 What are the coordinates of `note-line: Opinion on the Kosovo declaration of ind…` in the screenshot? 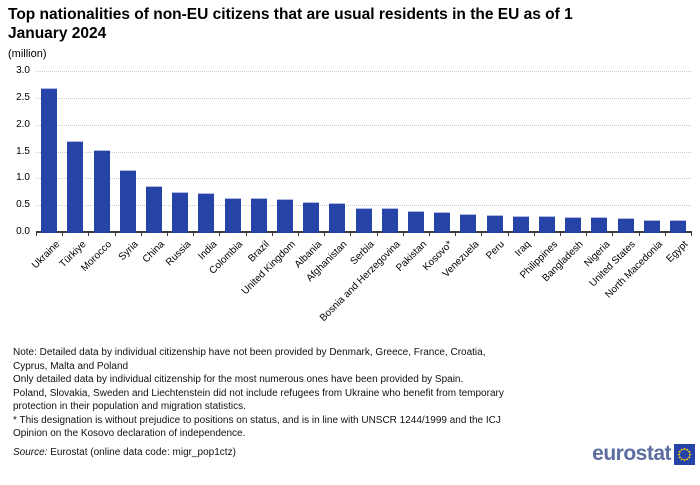 It's located at (129, 433).